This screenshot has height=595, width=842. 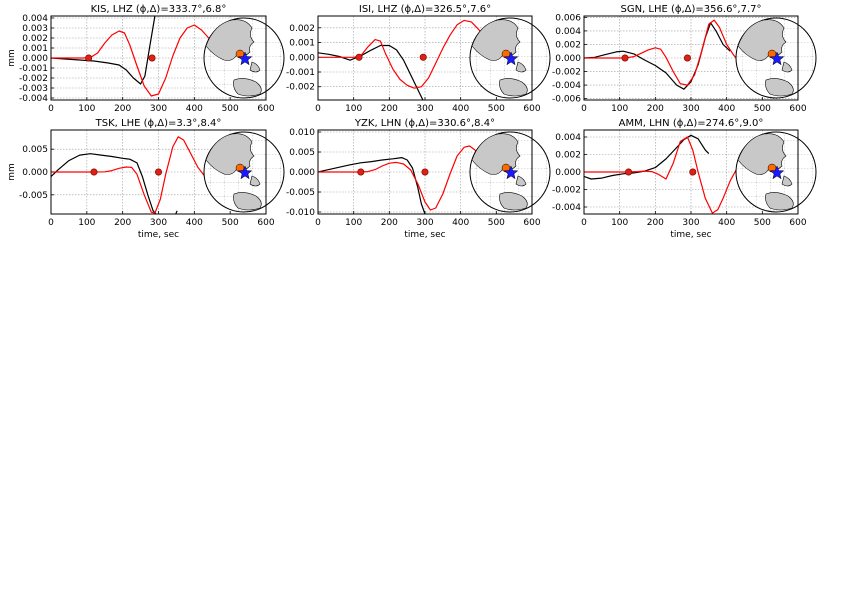 I want to click on y-tick-label: -0.006, so click(x=566, y=100).